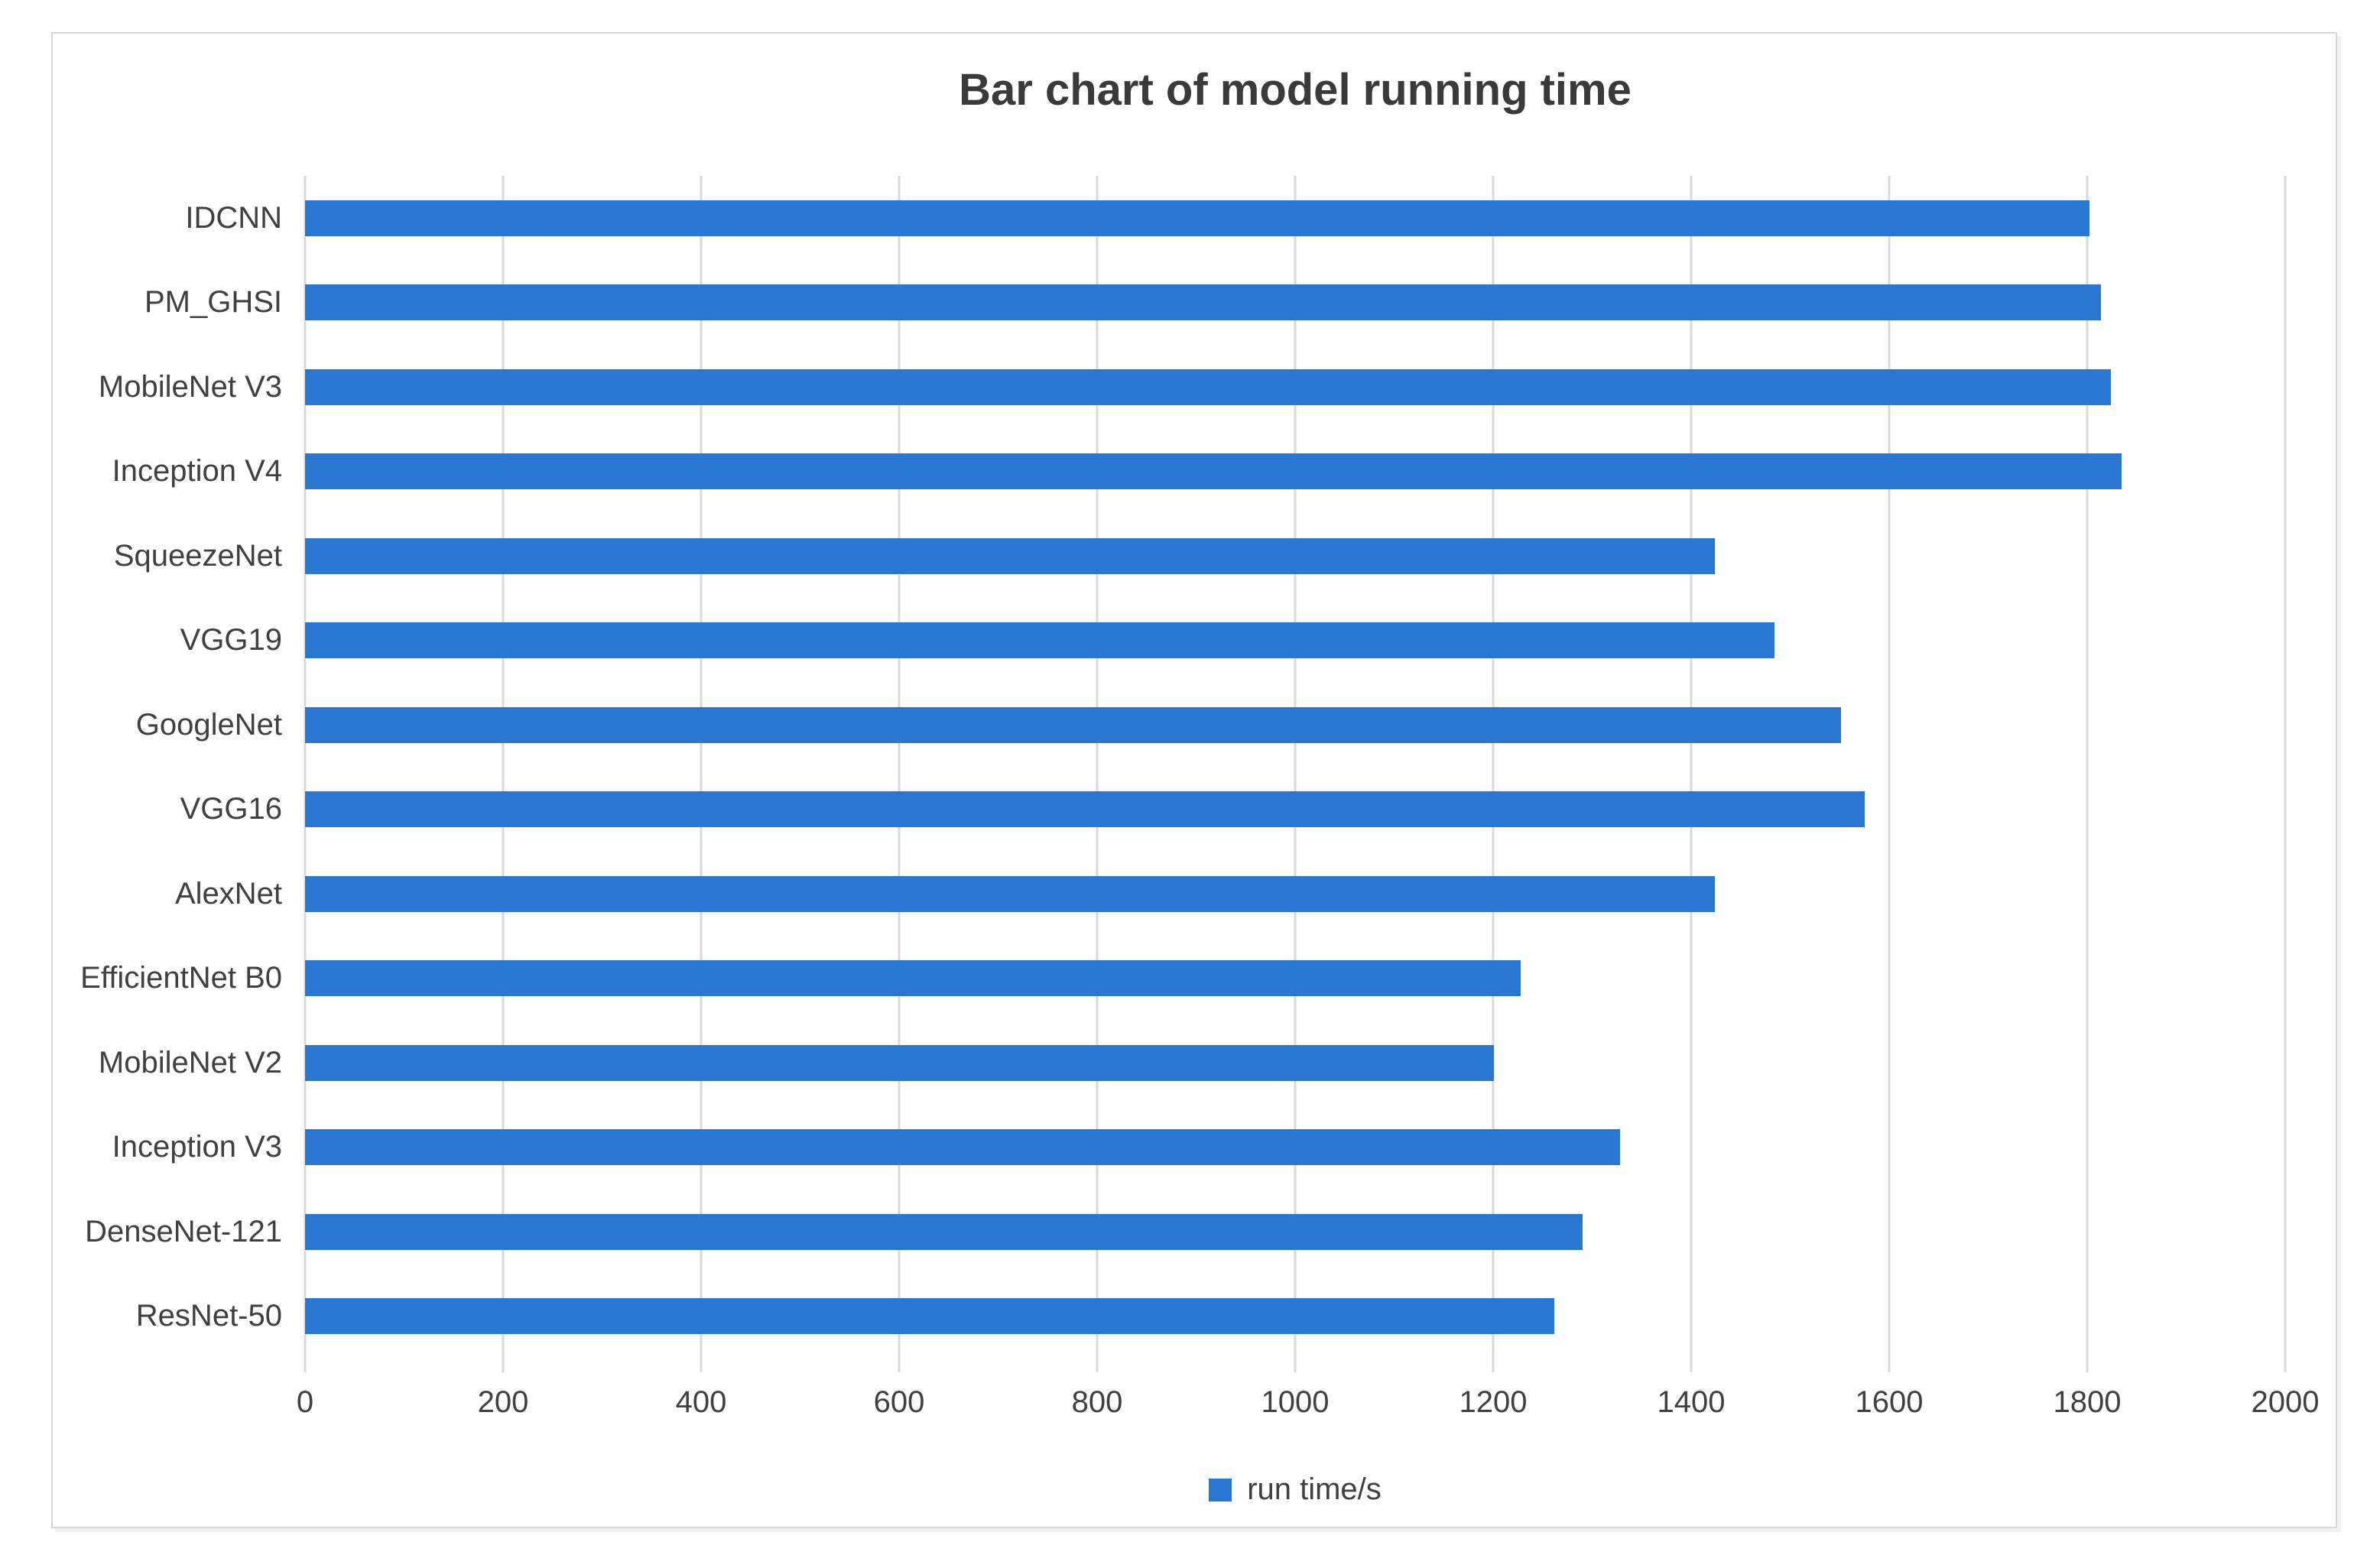 The height and width of the screenshot is (1568, 2380). What do you see at coordinates (208, 1316) in the screenshot?
I see `y-axis-label: ResNet-50` at bounding box center [208, 1316].